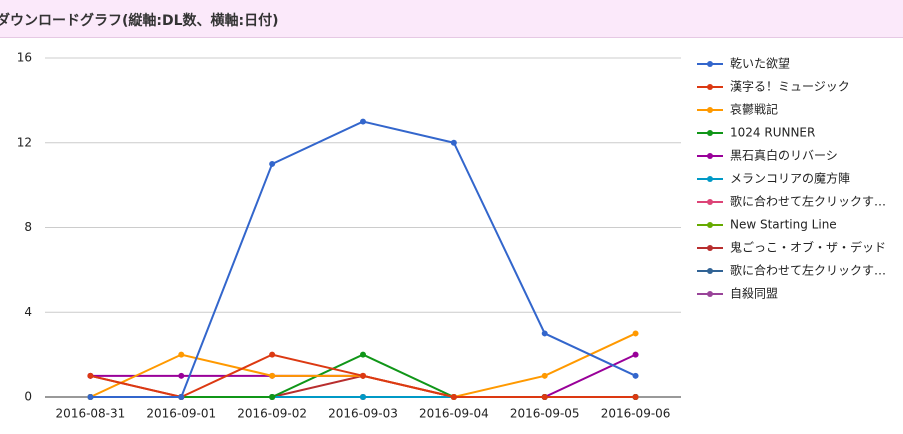 This screenshot has height=434, width=903. What do you see at coordinates (636, 414) in the screenshot?
I see `x-tick-label: 2016-09-06` at bounding box center [636, 414].